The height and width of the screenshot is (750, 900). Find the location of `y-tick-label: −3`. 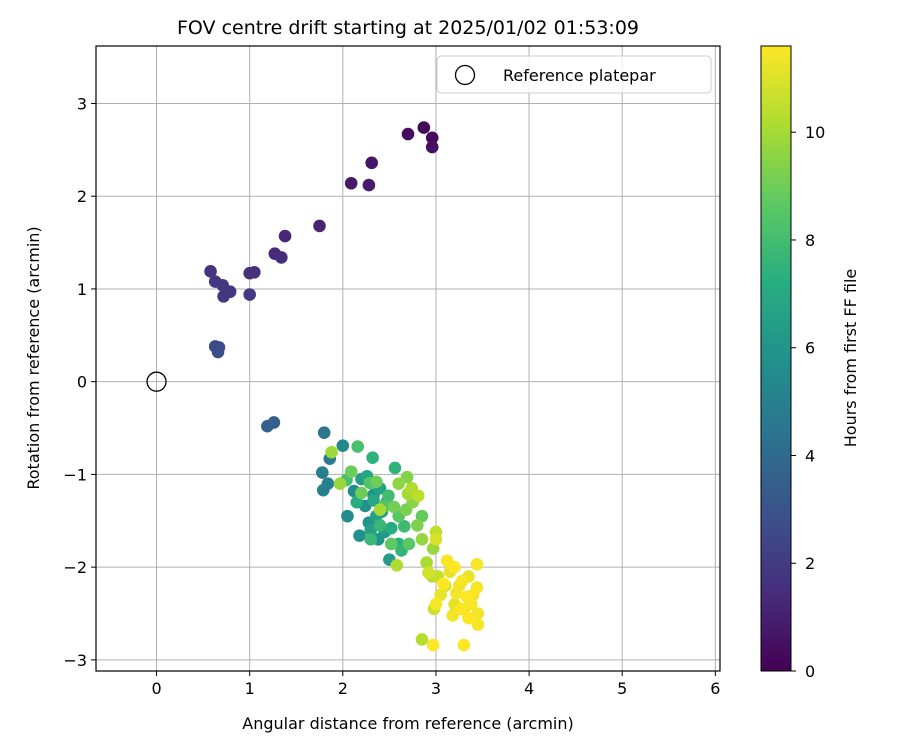

y-tick-label: −3 is located at coordinates (75, 660).